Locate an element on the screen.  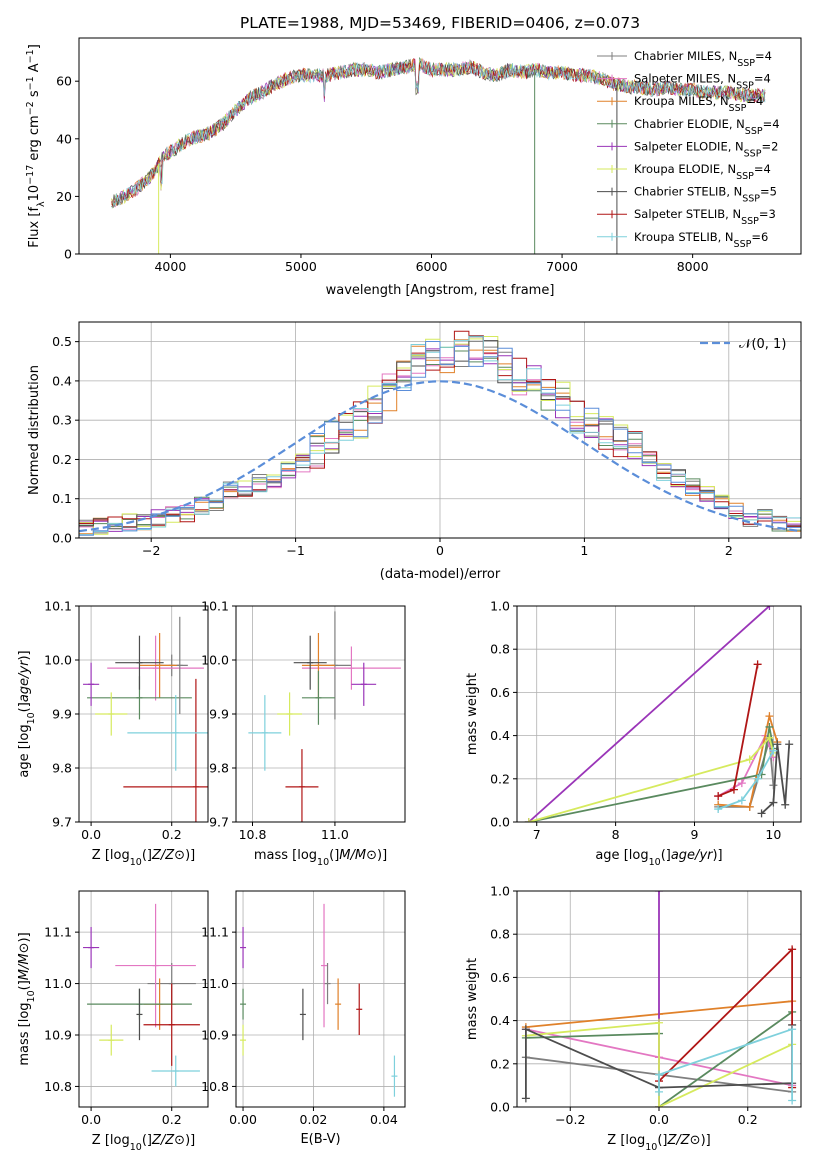
spectrum-ylabel-part: −17 is located at coordinates (30, 175).